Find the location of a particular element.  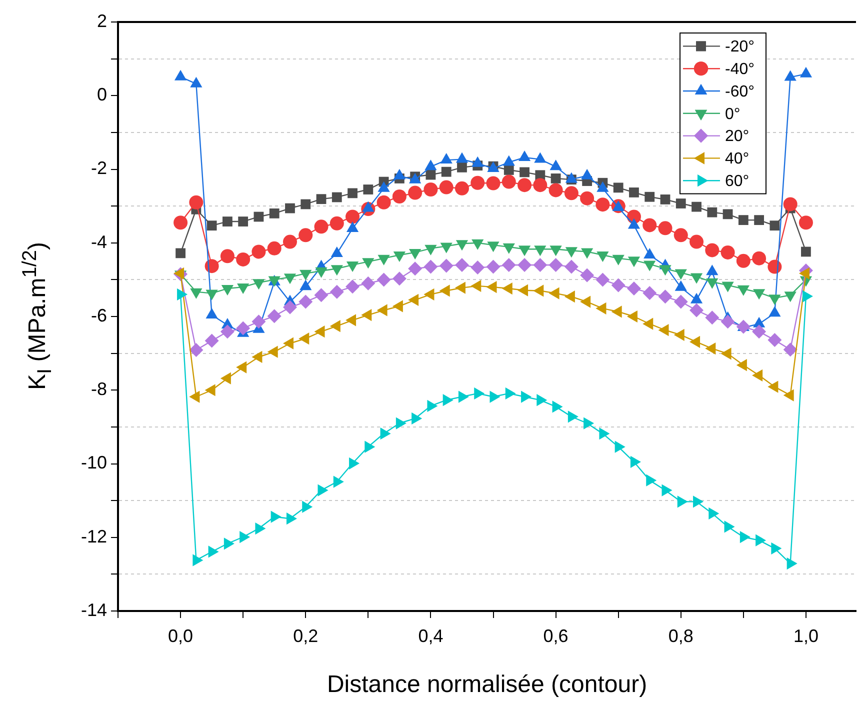

legend-label: -20° is located at coordinates (740, 47).